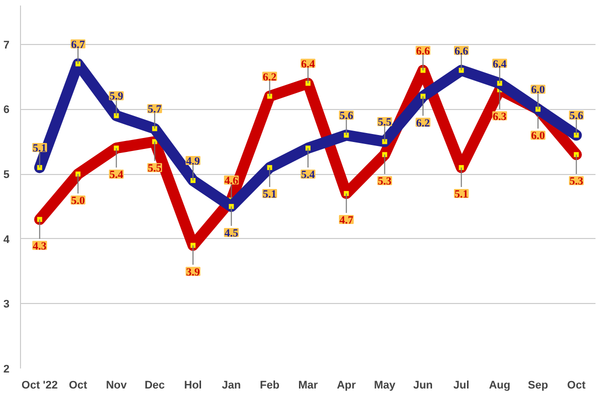 The image size is (600, 394). Describe the element at coordinates (346, 386) in the screenshot. I see `x-tick-label: Apr` at that location.